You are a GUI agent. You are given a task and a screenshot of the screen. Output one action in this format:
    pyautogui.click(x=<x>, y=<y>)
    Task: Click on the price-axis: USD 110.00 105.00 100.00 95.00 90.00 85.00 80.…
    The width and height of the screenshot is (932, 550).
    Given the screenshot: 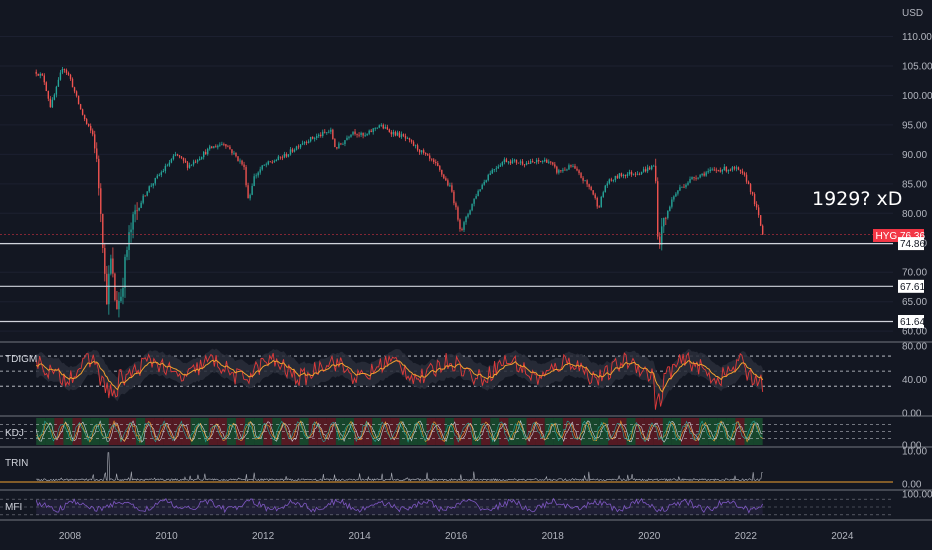 What is the action you would take?
    pyautogui.click(x=902, y=173)
    